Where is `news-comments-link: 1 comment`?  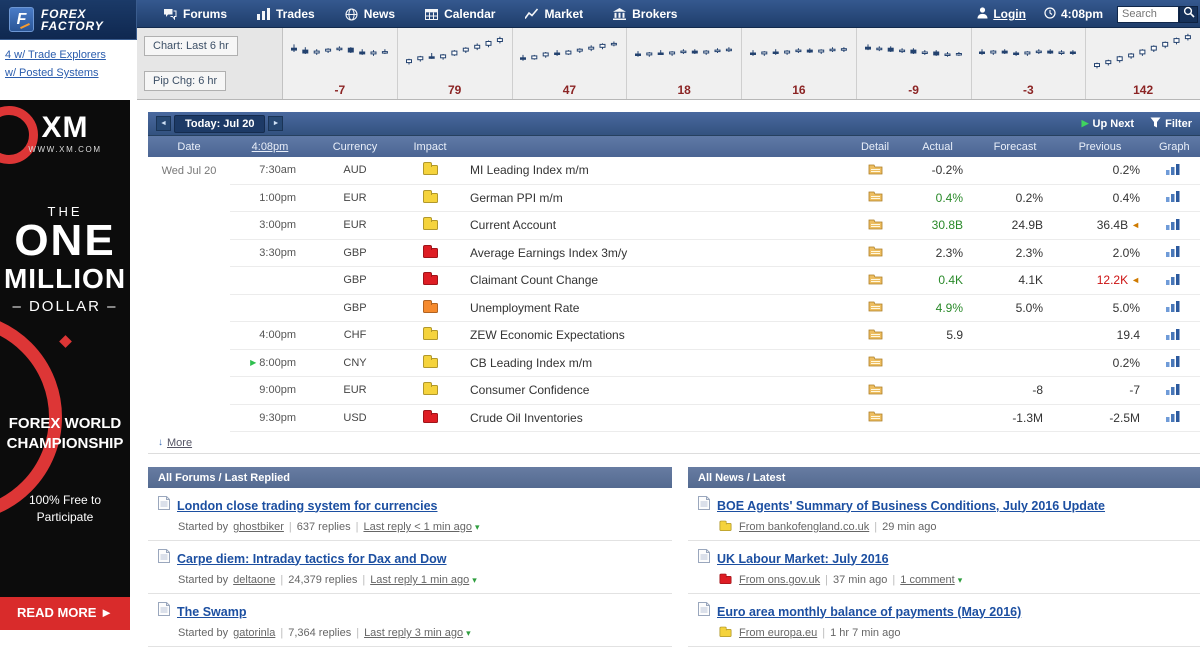 news-comments-link: 1 comment is located at coordinates (927, 580).